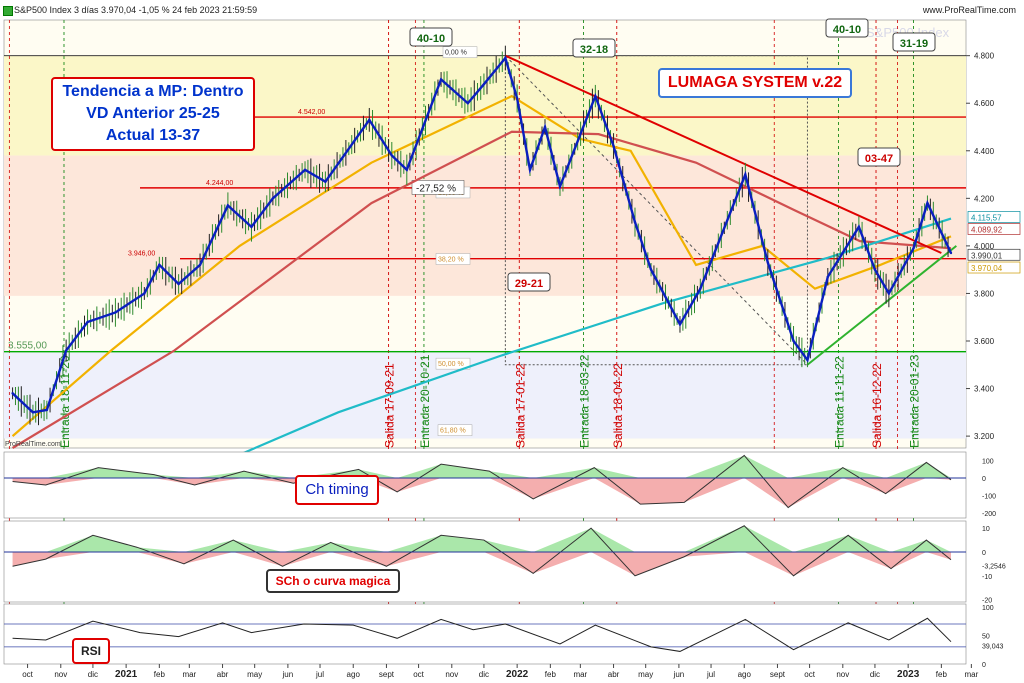  Describe the element at coordinates (988, 608) in the screenshot. I see `rsi-tick-label: 100` at that location.